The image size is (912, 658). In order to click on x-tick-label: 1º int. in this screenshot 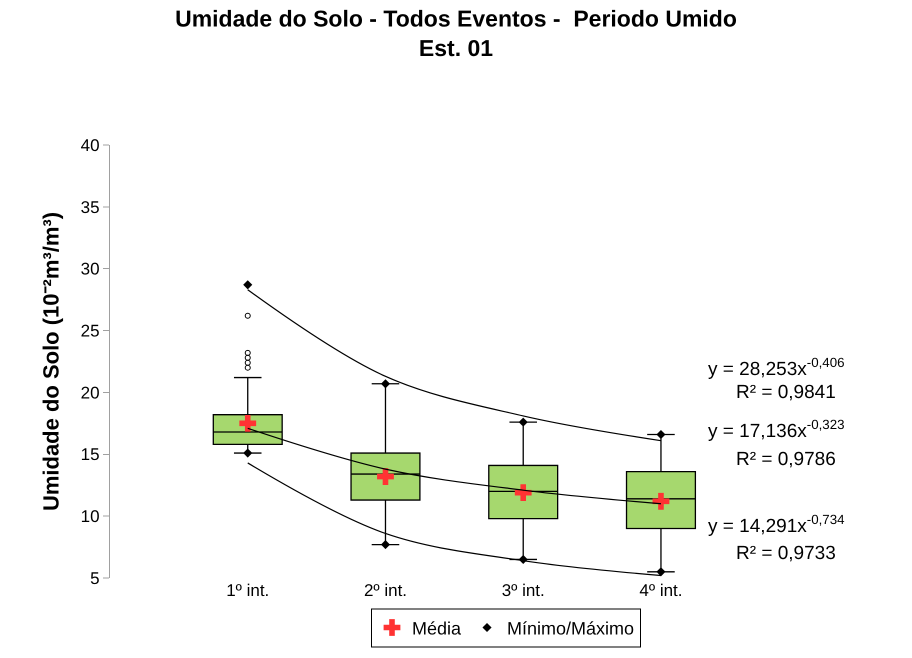, I will do `click(248, 590)`.